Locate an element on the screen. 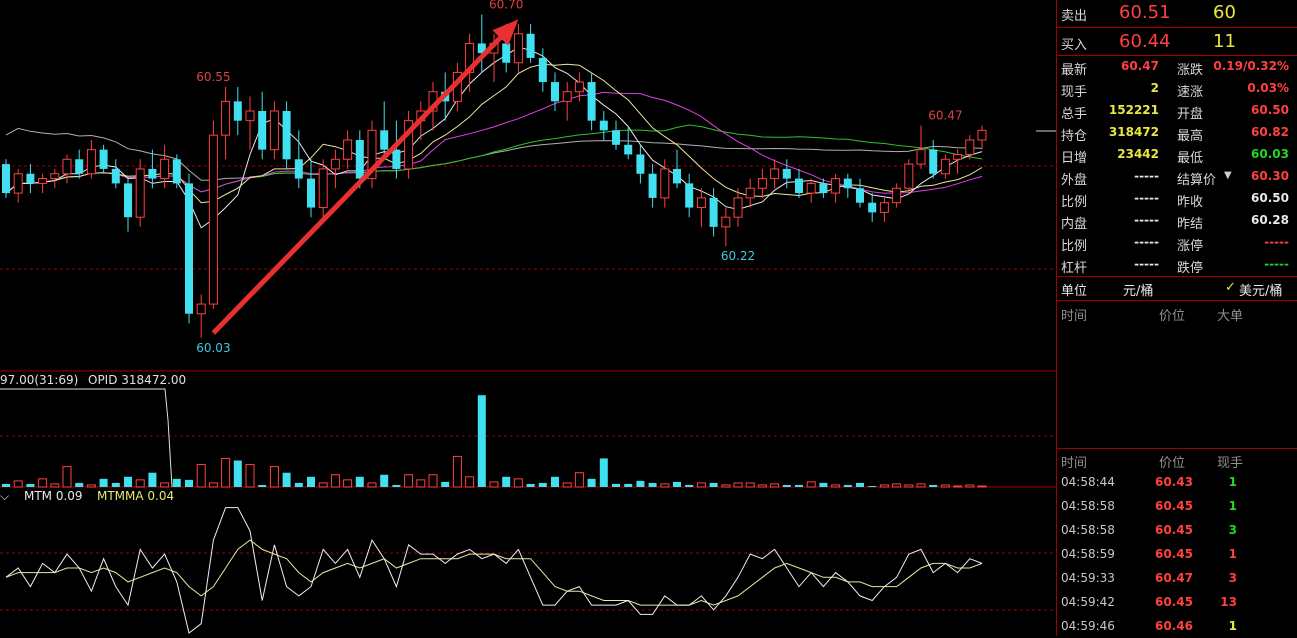 This screenshot has height=638, width=1297. trend-arrow-line is located at coordinates (362, 180).